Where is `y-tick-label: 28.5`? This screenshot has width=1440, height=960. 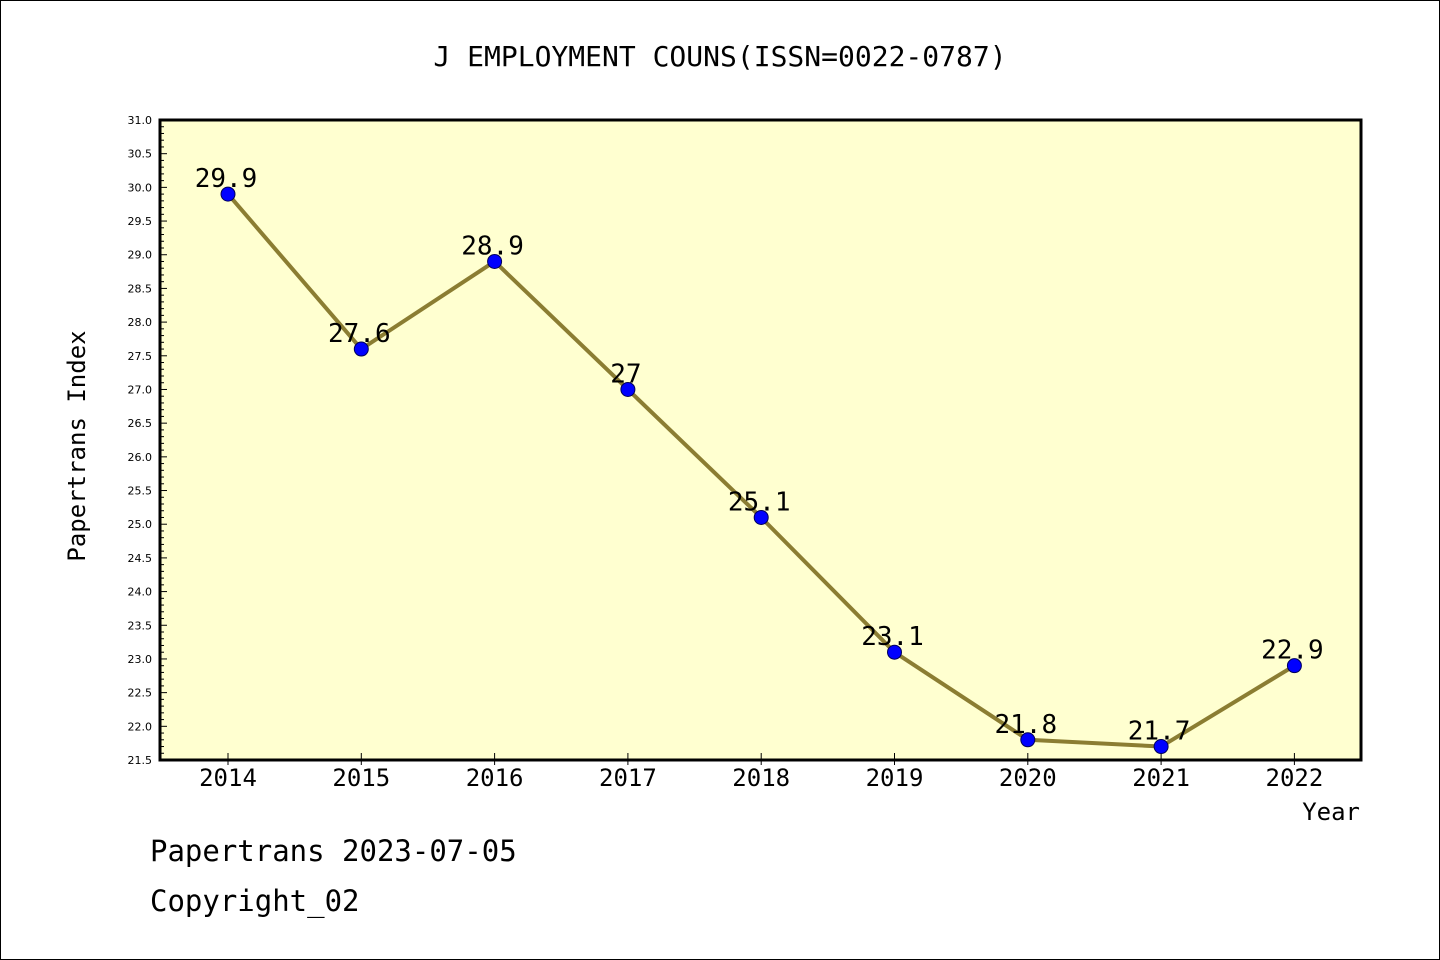
y-tick-label: 28.5 is located at coordinates (140, 288).